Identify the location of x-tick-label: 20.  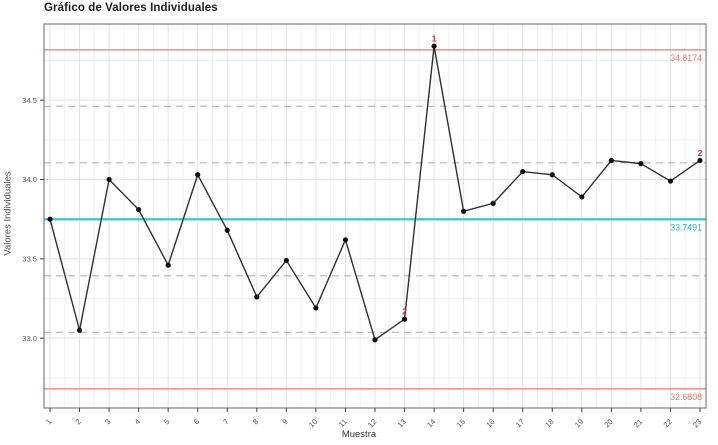
(608, 423).